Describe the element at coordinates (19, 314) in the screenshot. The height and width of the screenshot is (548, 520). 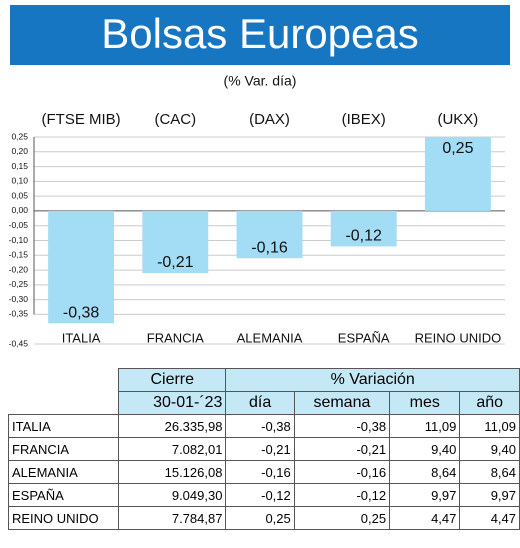
I see `y-tick-label: -0,35` at that location.